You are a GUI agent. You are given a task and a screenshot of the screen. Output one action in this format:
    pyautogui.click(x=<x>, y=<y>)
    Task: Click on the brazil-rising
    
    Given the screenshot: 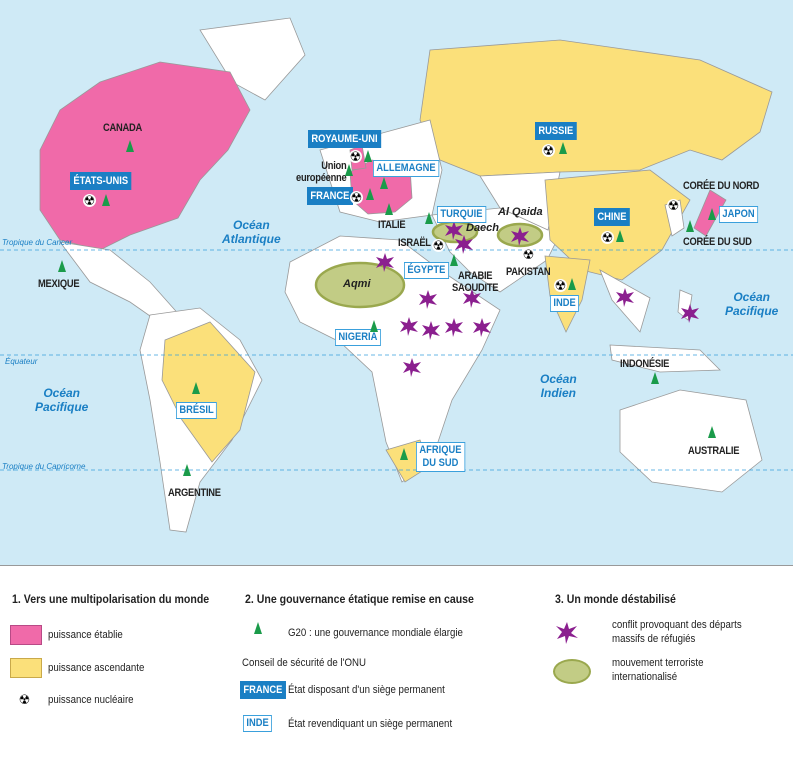 What is the action you would take?
    pyautogui.click(x=208, y=392)
    